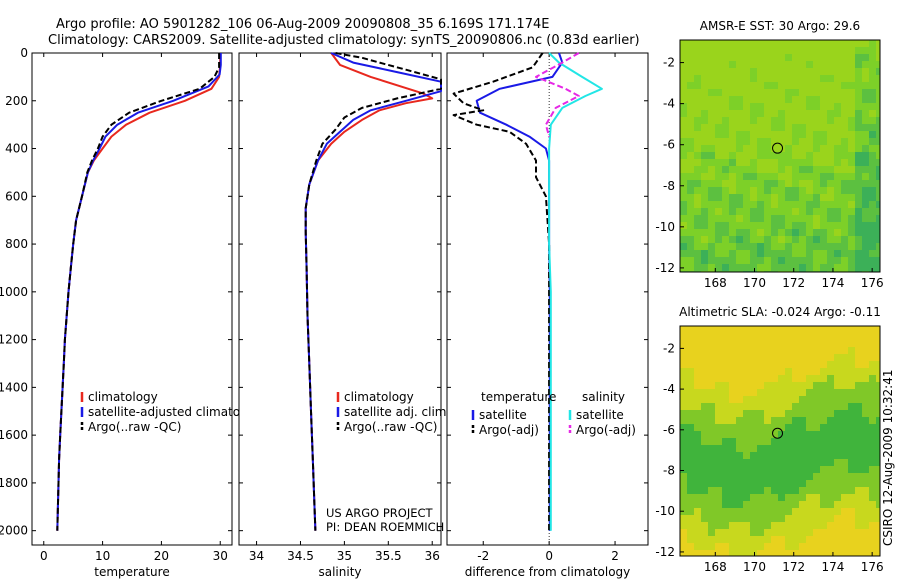 This screenshot has width=900, height=580. What do you see at coordinates (300, 556) in the screenshot?
I see `x-tick-label: 34.5` at bounding box center [300, 556].